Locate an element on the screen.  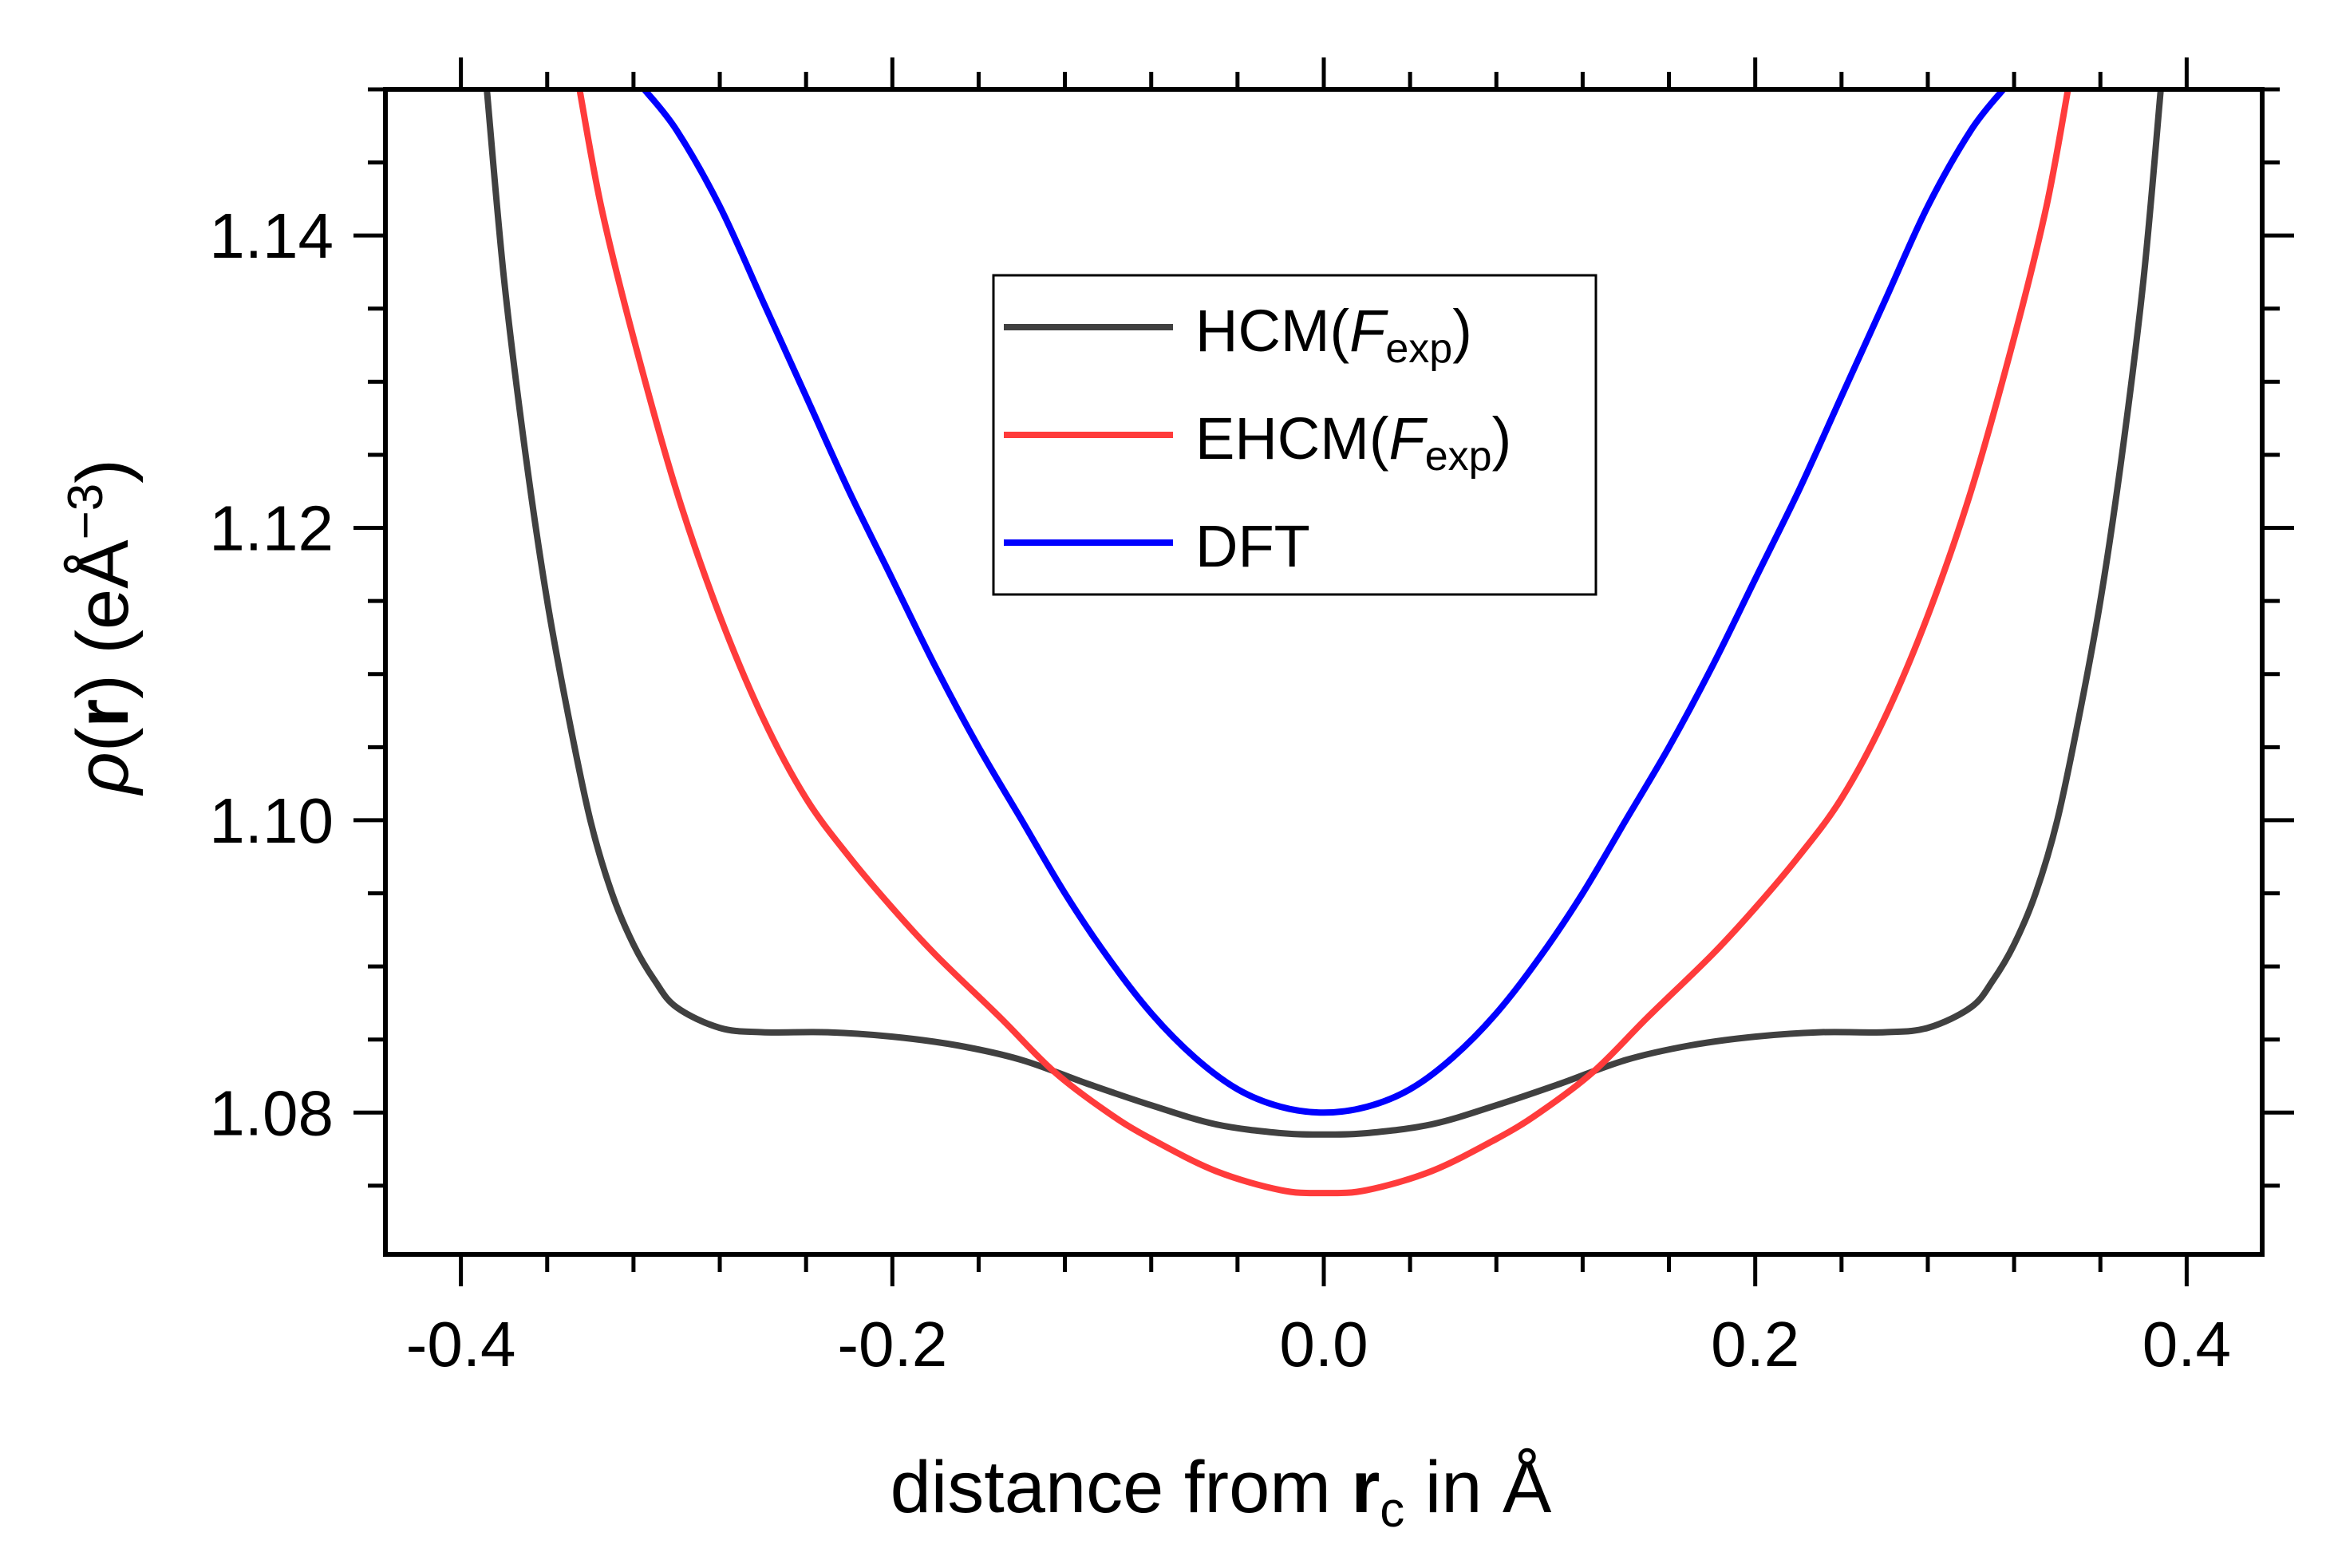
y-tick-labels: 1.08 1.10 1.12 1.14 is located at coordinates (271, 674).